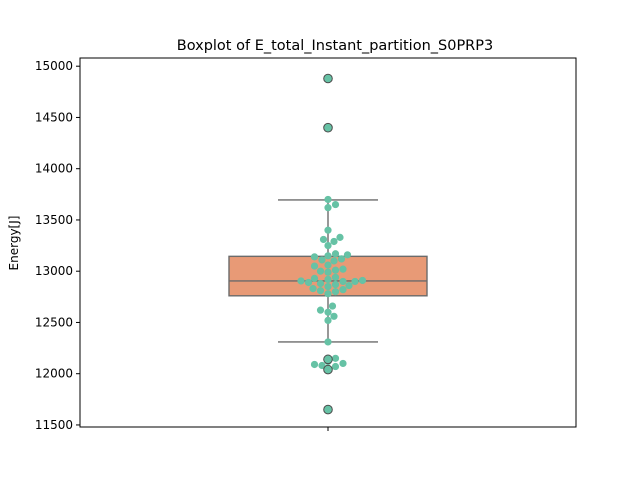 Image resolution: width=640 pixels, height=480 pixels. I want to click on y-tick-label: 15000, so click(54, 66).